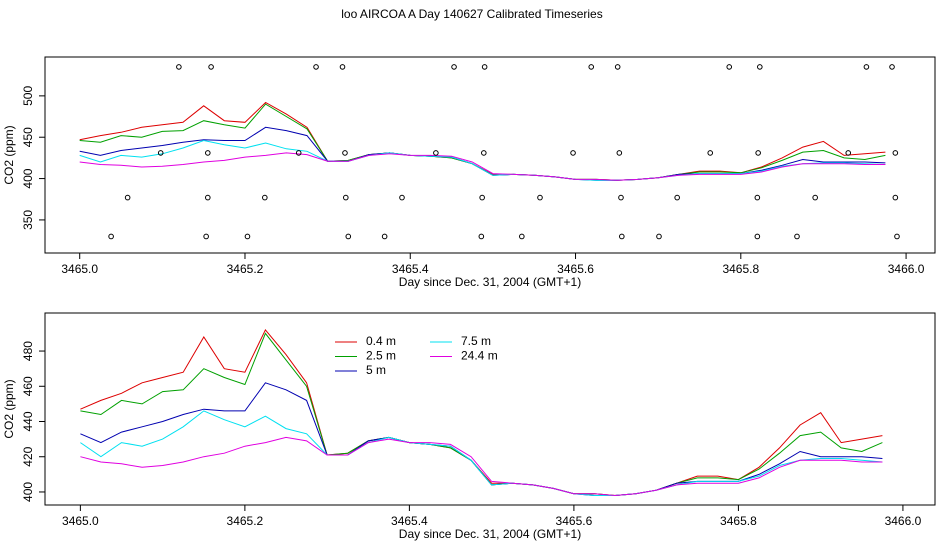 The width and height of the screenshot is (950, 550). What do you see at coordinates (476, 341) in the screenshot?
I see `legend-label: 7.5 m` at bounding box center [476, 341].